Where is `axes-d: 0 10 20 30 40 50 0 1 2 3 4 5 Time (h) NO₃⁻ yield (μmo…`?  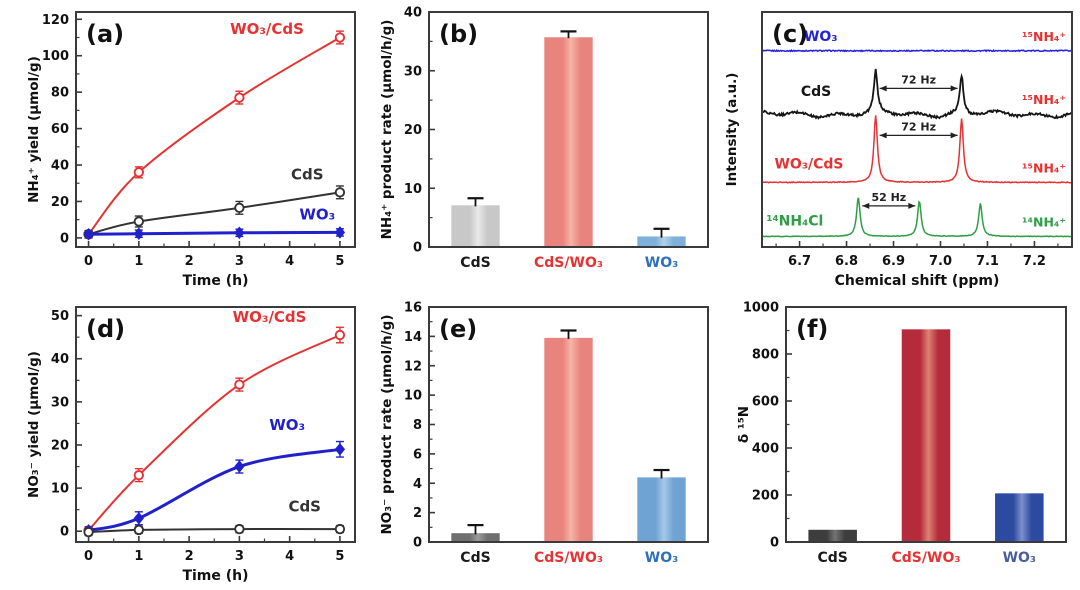 axes-d: 0 10 20 30 40 50 0 1 2 3 4 5 Time (h) NO₃⁻ yield (μmo… is located at coordinates (185, 446).